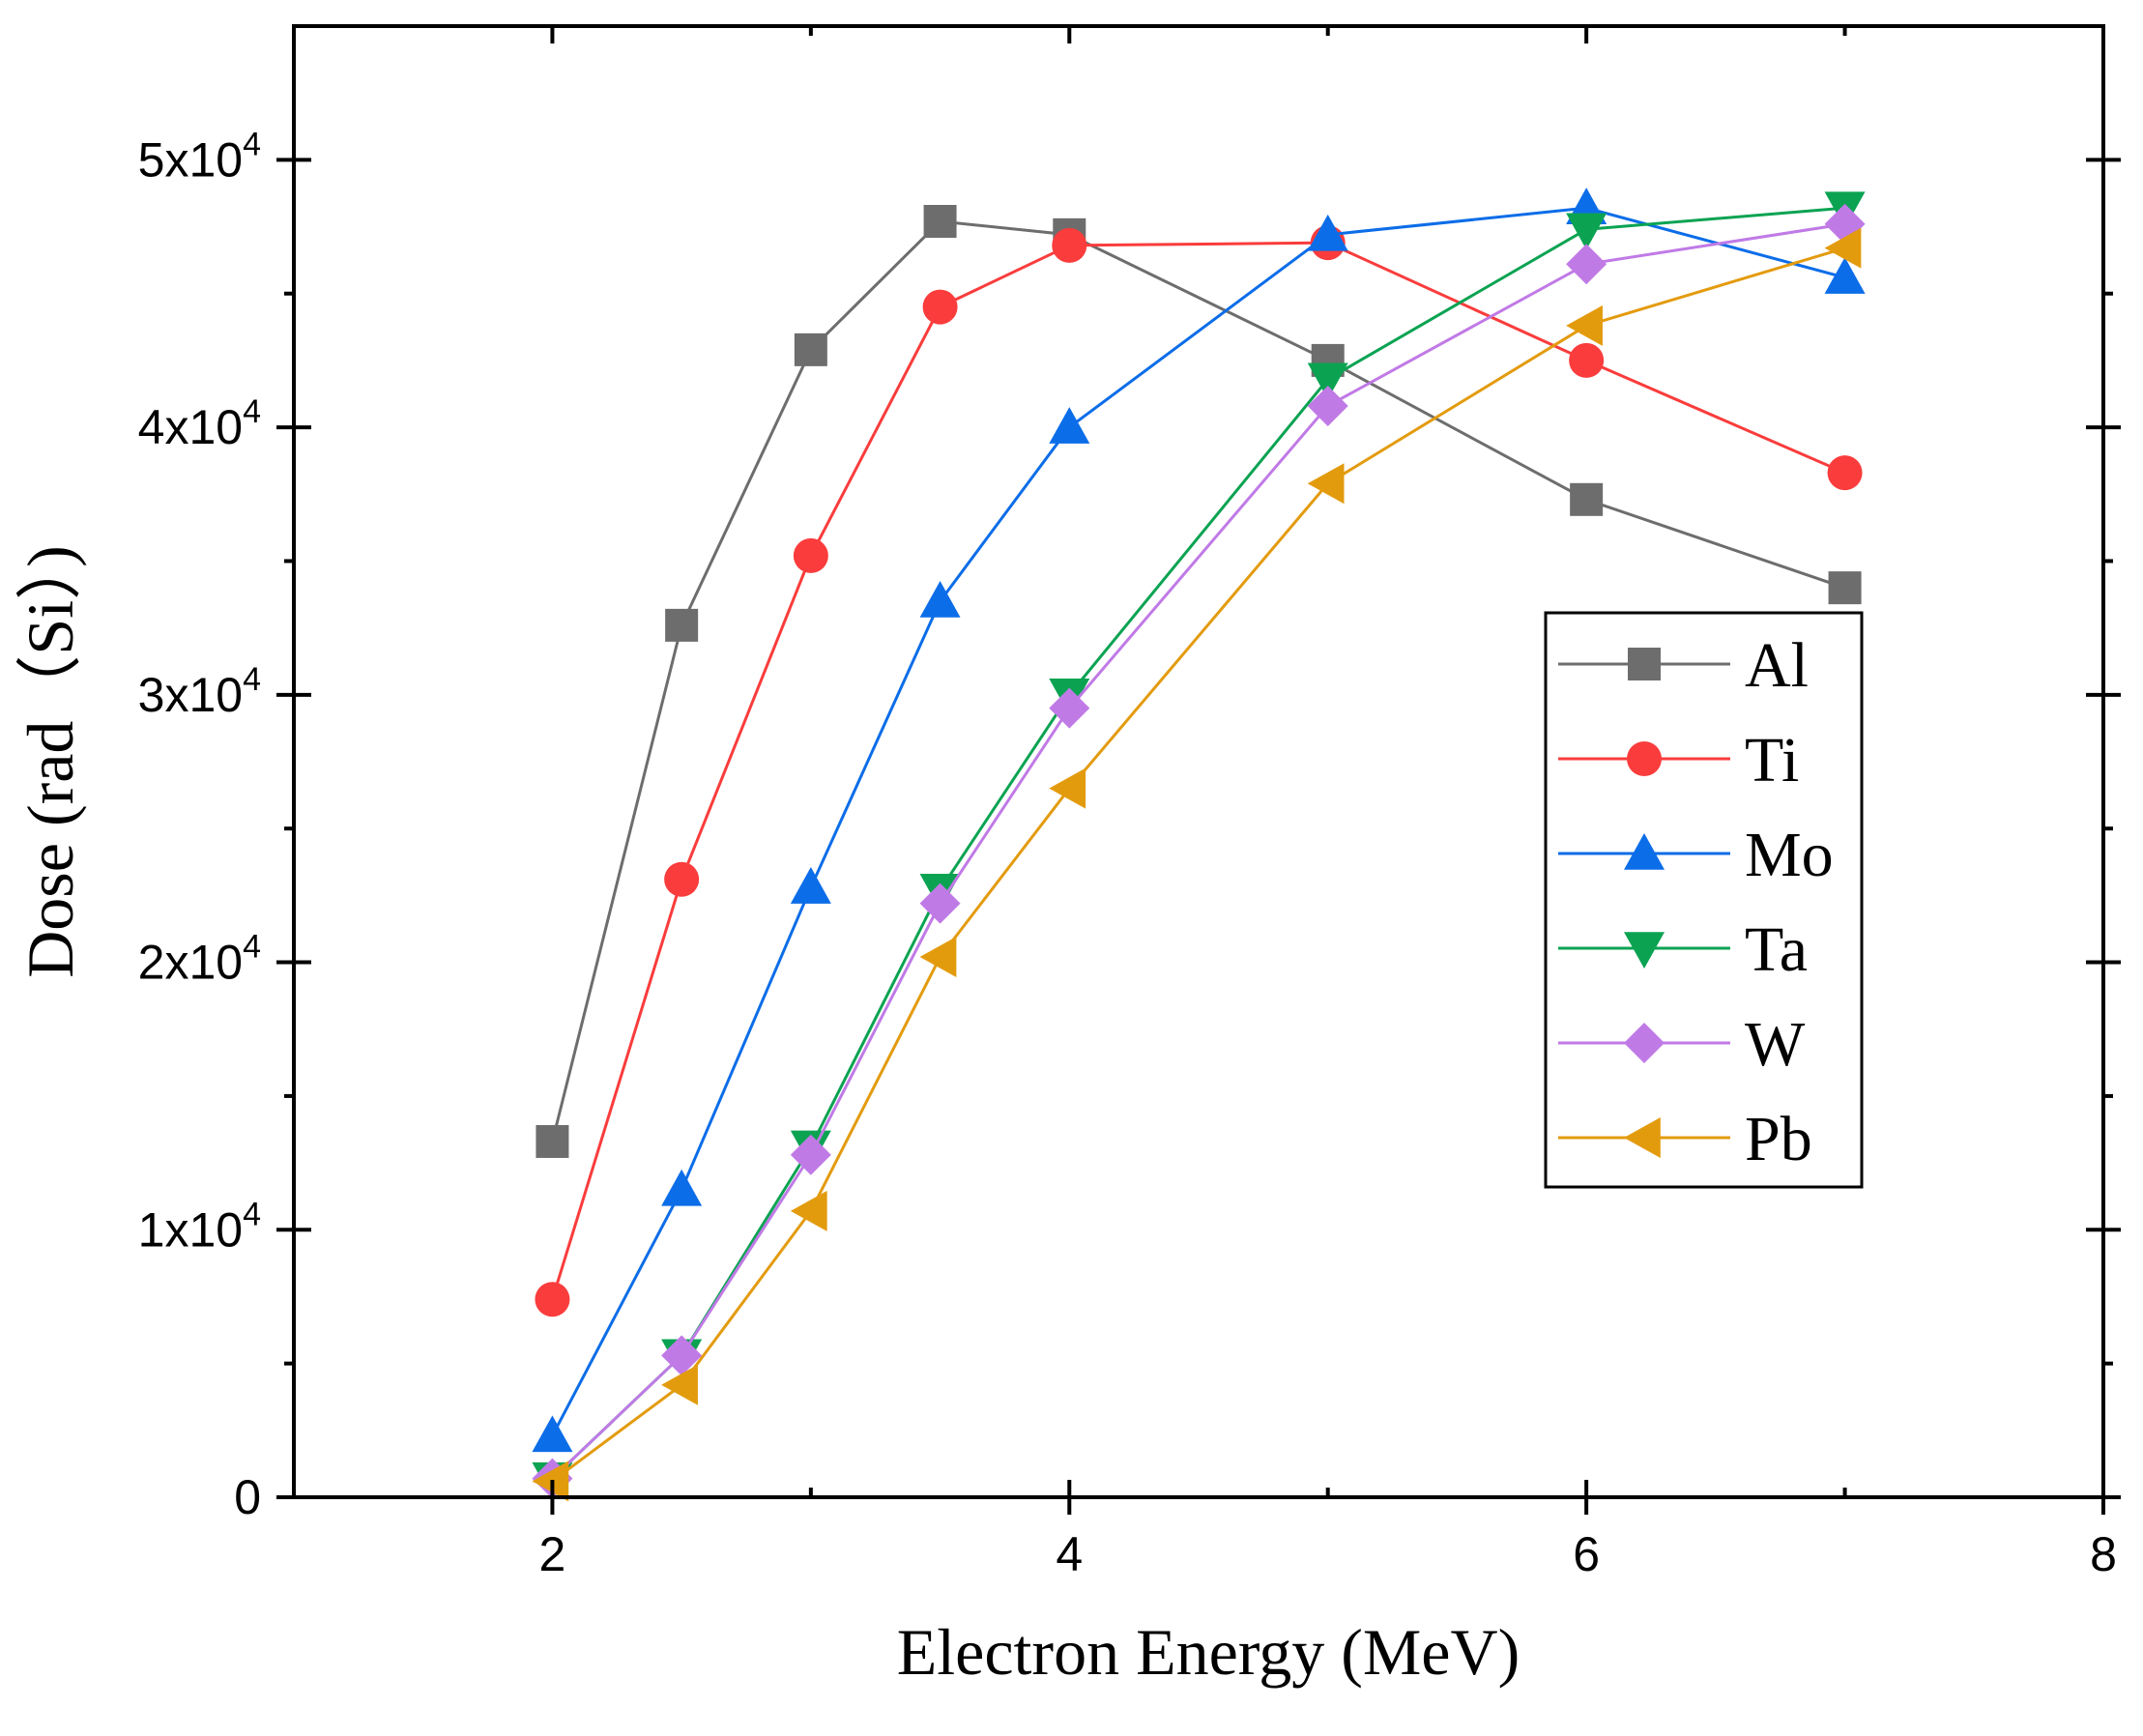 This screenshot has width=2143, height=1736. Describe the element at coordinates (2103, 1554) in the screenshot. I see `x-tick-label: 8` at that location.